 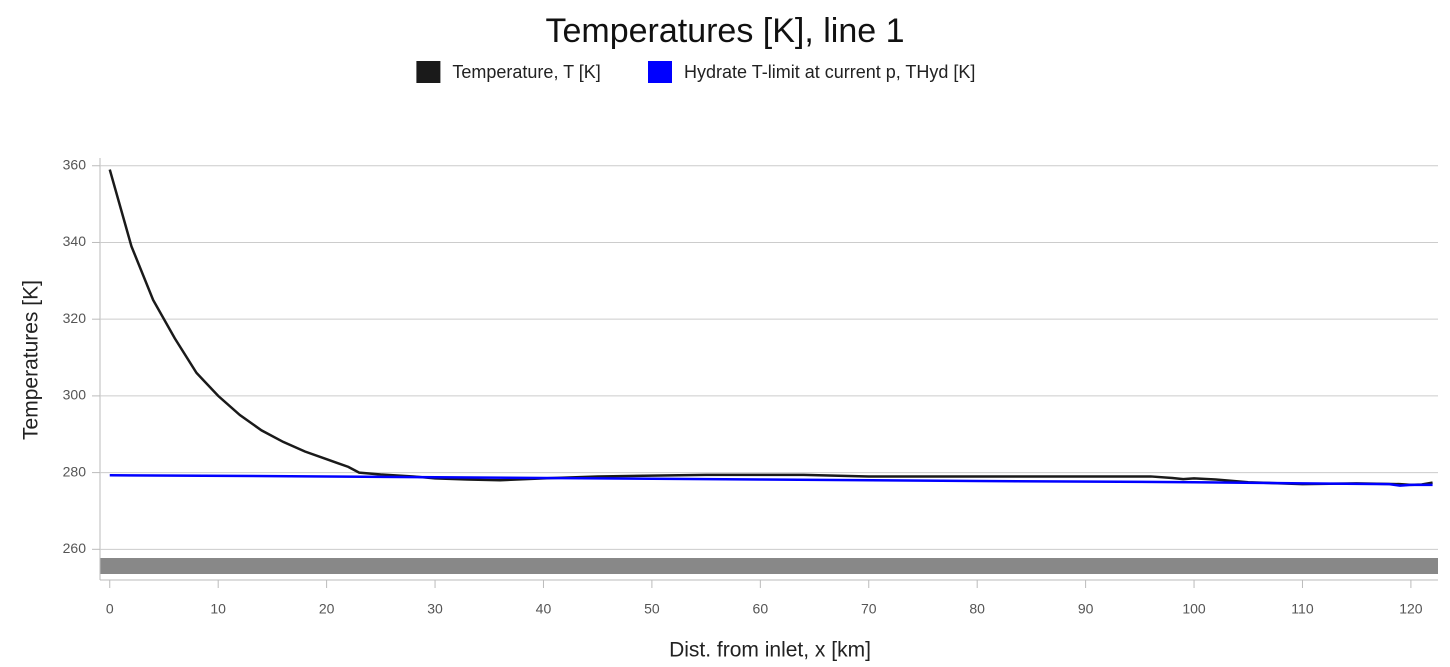 What do you see at coordinates (526, 72) in the screenshot?
I see `legend-label: Temperature, T [K]` at bounding box center [526, 72].